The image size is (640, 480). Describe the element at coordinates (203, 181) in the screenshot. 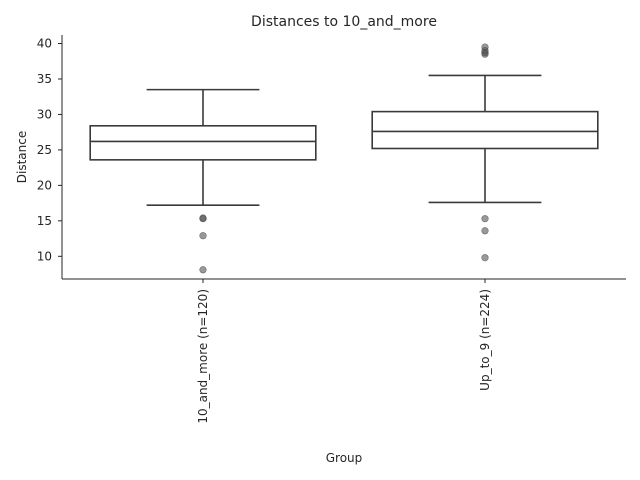

I see `box-group` at that location.